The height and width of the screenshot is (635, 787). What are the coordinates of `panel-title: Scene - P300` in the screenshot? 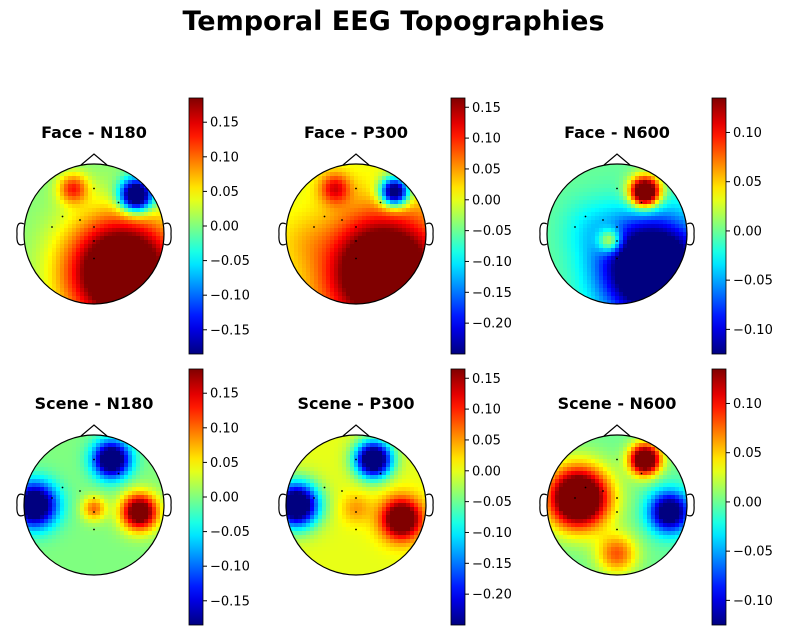 It's located at (356, 403).